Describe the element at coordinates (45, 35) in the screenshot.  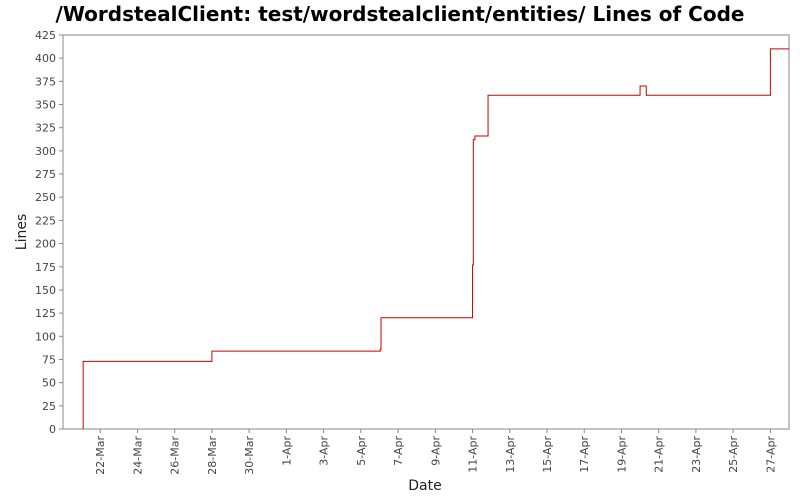
I see `y-tick-label: 425` at that location.